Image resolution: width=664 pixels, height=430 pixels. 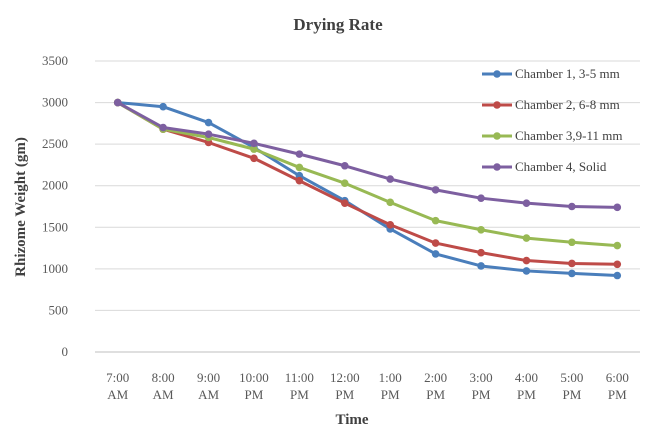 I want to click on chart-title: Drying Rate, so click(x=338, y=24).